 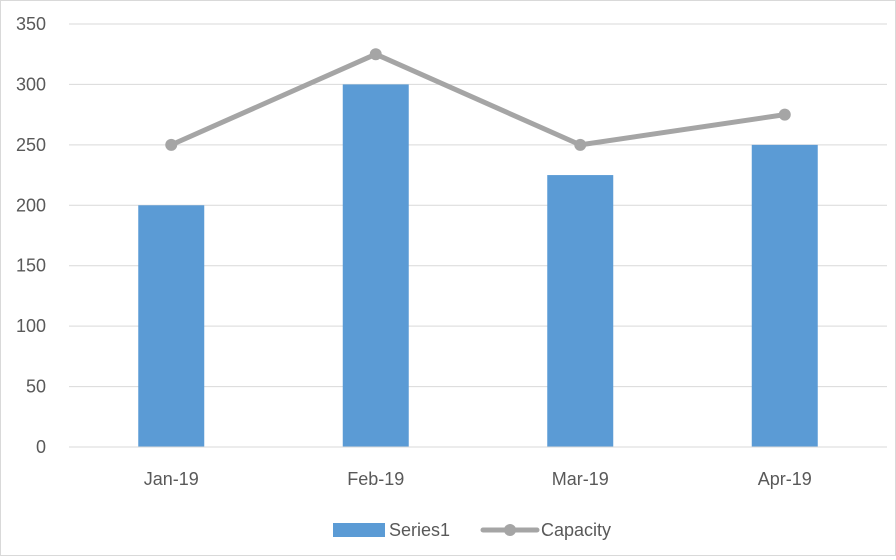 What do you see at coordinates (31, 145) in the screenshot?
I see `y-tick-label: 250` at bounding box center [31, 145].